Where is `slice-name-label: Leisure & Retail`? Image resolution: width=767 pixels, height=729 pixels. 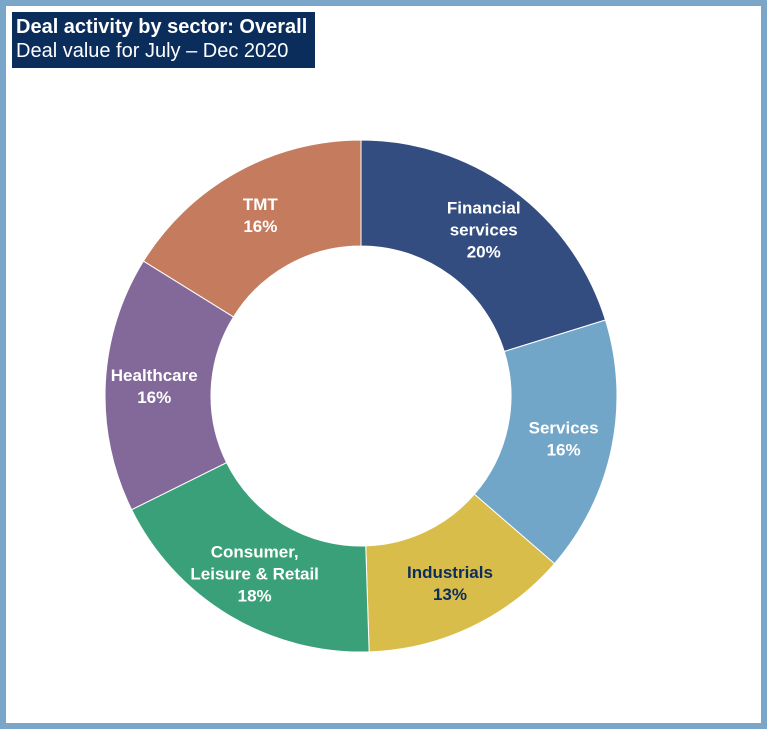 slice-name-label: Leisure & Retail is located at coordinates (254, 574).